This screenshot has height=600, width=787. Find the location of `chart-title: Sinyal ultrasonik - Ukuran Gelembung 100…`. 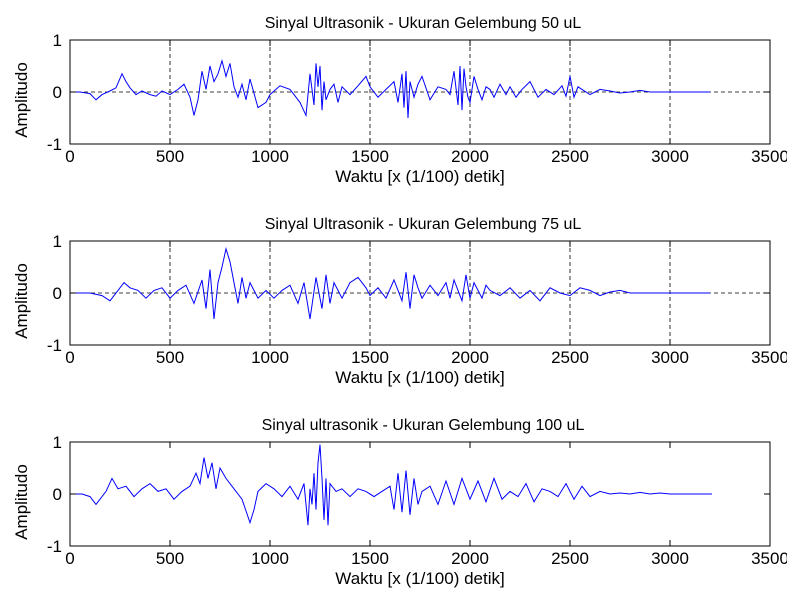

chart-title: Sinyal ultrasonik - Ukuran Gelembung 100… is located at coordinates (423, 425).